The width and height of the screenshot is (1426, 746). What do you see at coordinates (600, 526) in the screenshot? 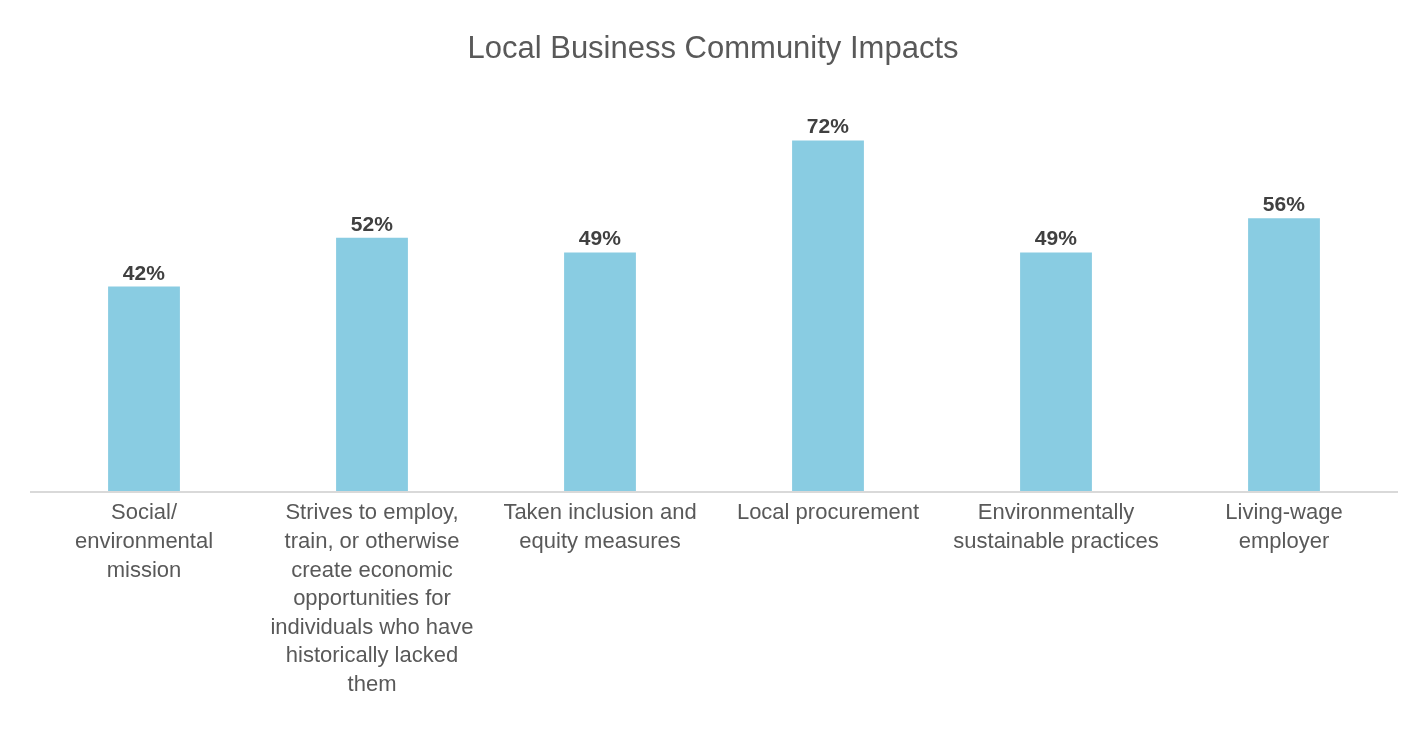
I see `x-tick-label: Taken inclusion and equity measures` at bounding box center [600, 526].